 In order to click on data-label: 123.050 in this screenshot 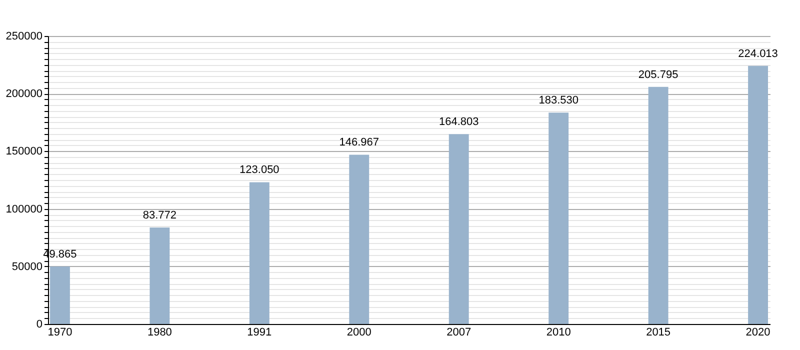, I will do `click(260, 170)`.